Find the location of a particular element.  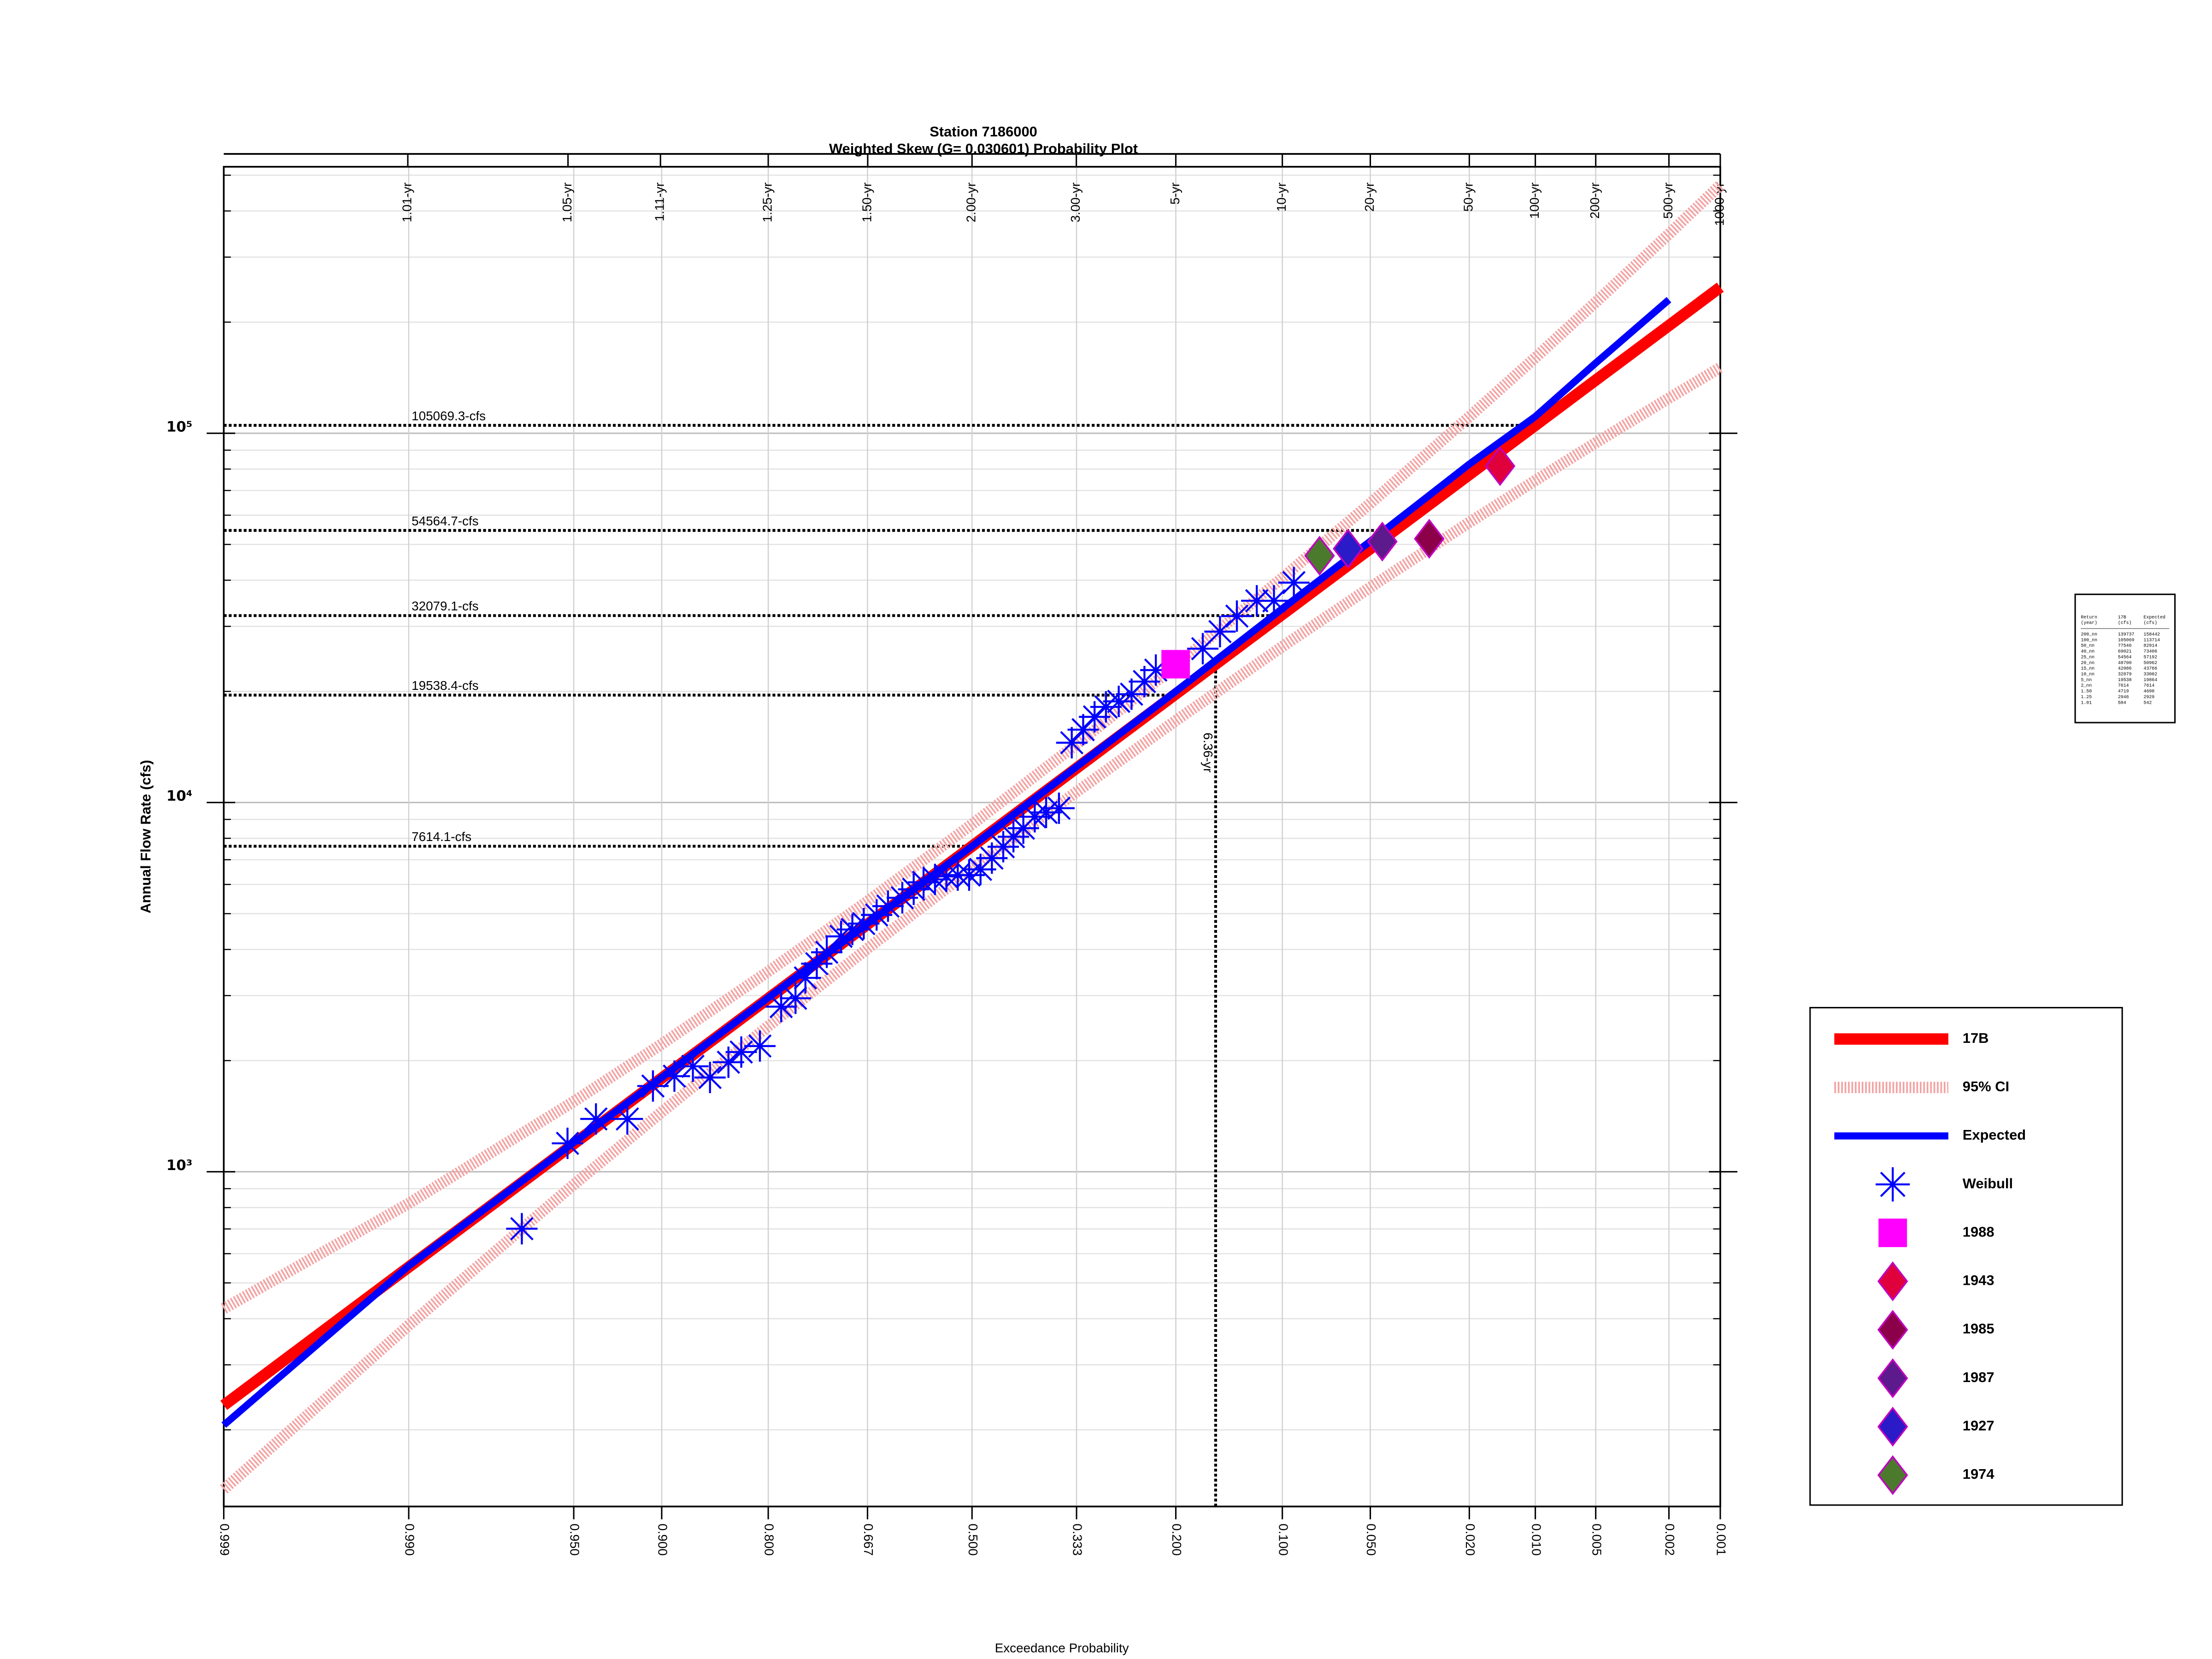

top-tick-label: 500-yr is located at coordinates (1668, 200).